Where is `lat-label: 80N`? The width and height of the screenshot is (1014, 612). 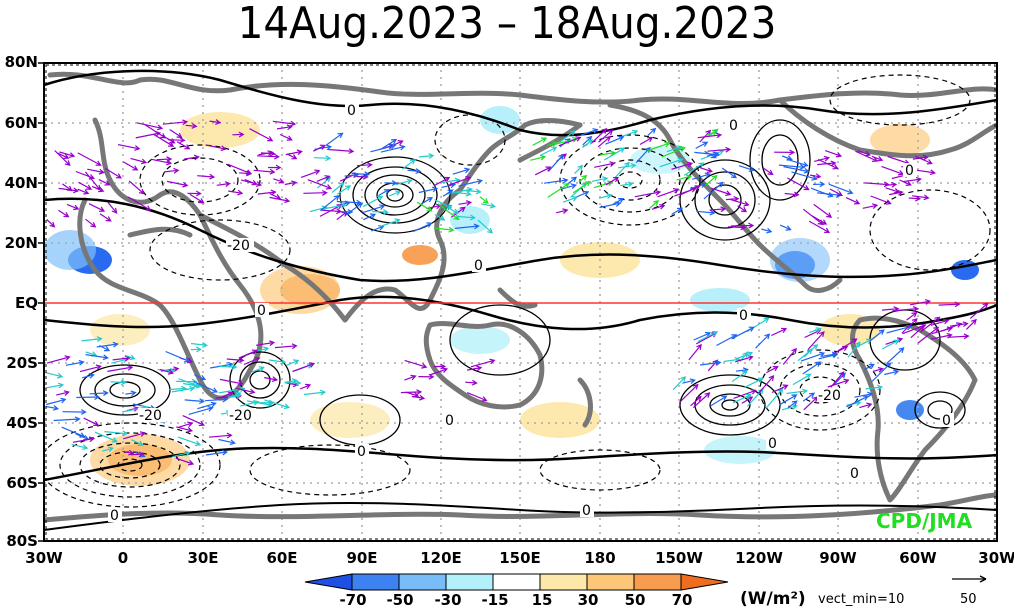 lat-label: 80N is located at coordinates (21, 62).